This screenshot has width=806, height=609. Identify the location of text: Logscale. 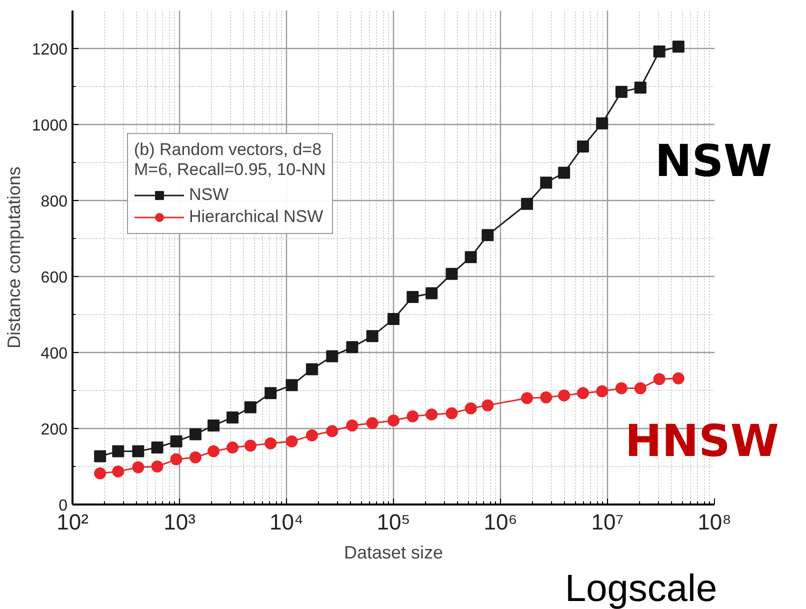
(641, 588).